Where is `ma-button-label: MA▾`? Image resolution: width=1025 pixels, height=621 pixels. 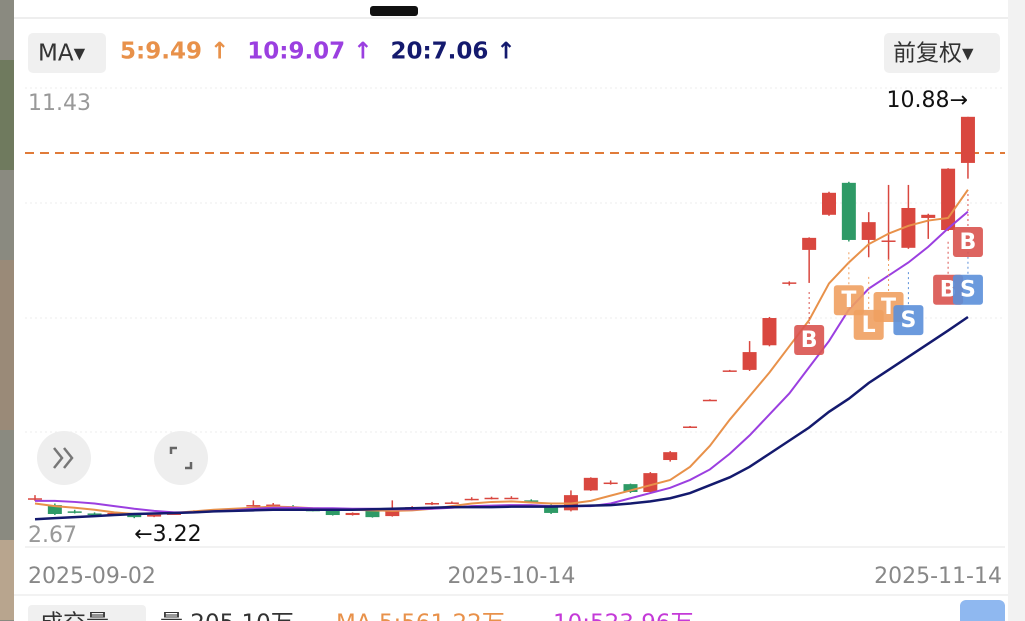
ma-button-label: MA▾ is located at coordinates (62, 54).